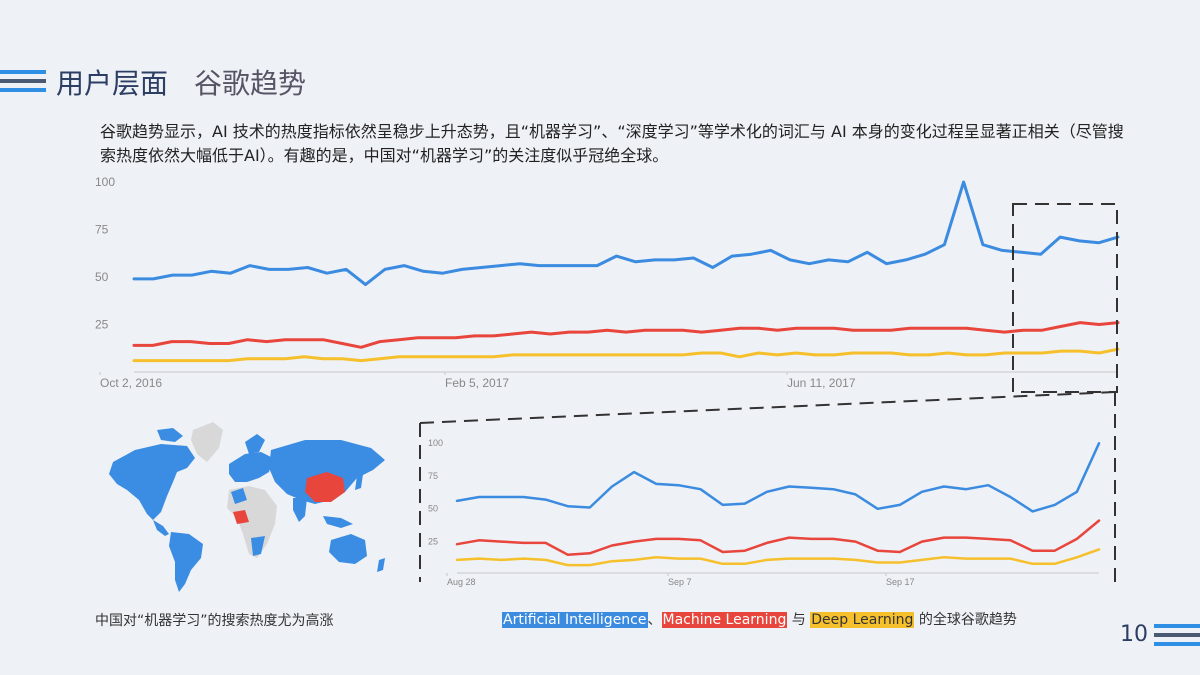 The image size is (1200, 675). I want to click on map-china, so click(325, 487).